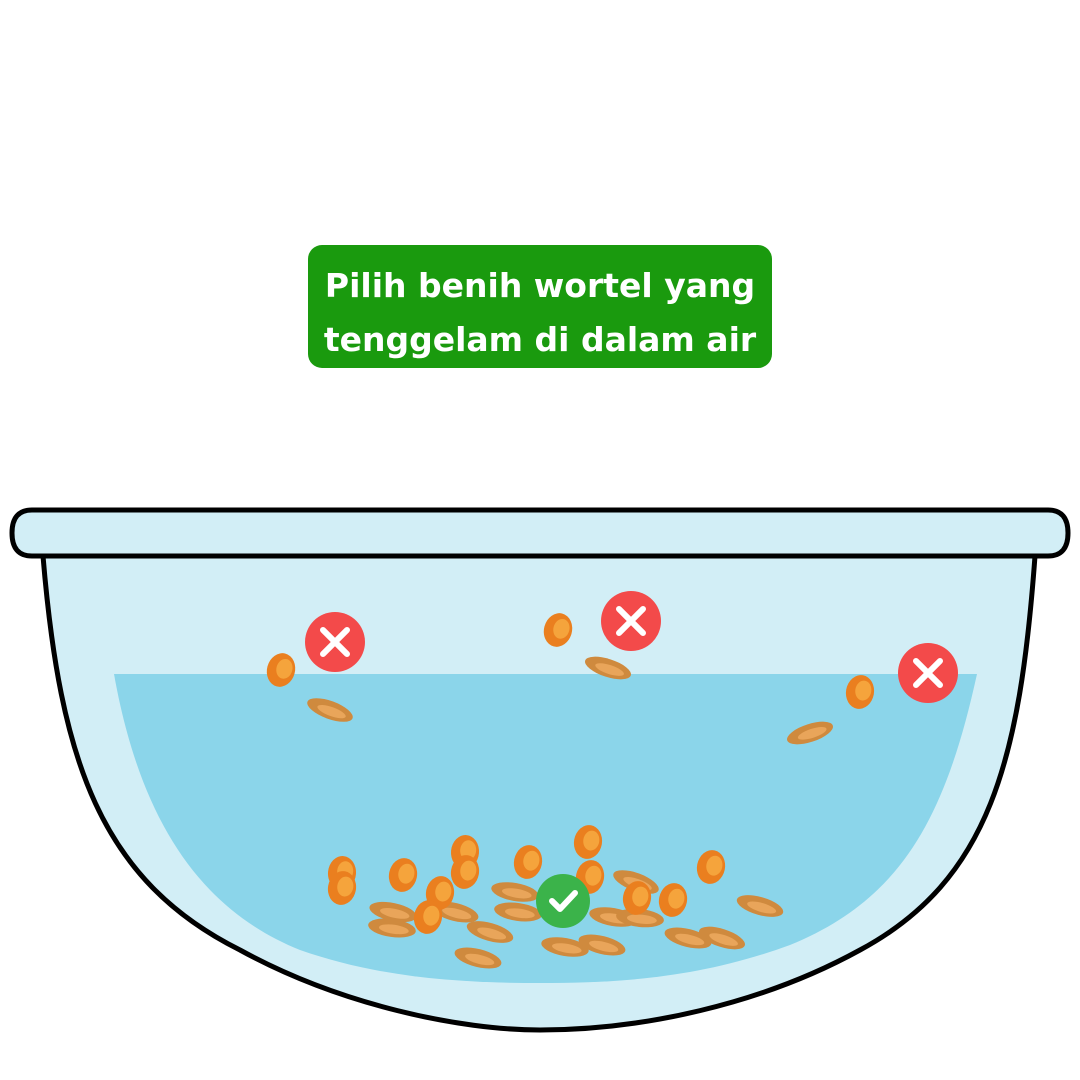 Image resolution: width=1080 pixels, height=1080 pixels. What do you see at coordinates (540, 285) in the screenshot?
I see `instruction-line-1: Pilih benih wortel yang` at bounding box center [540, 285].